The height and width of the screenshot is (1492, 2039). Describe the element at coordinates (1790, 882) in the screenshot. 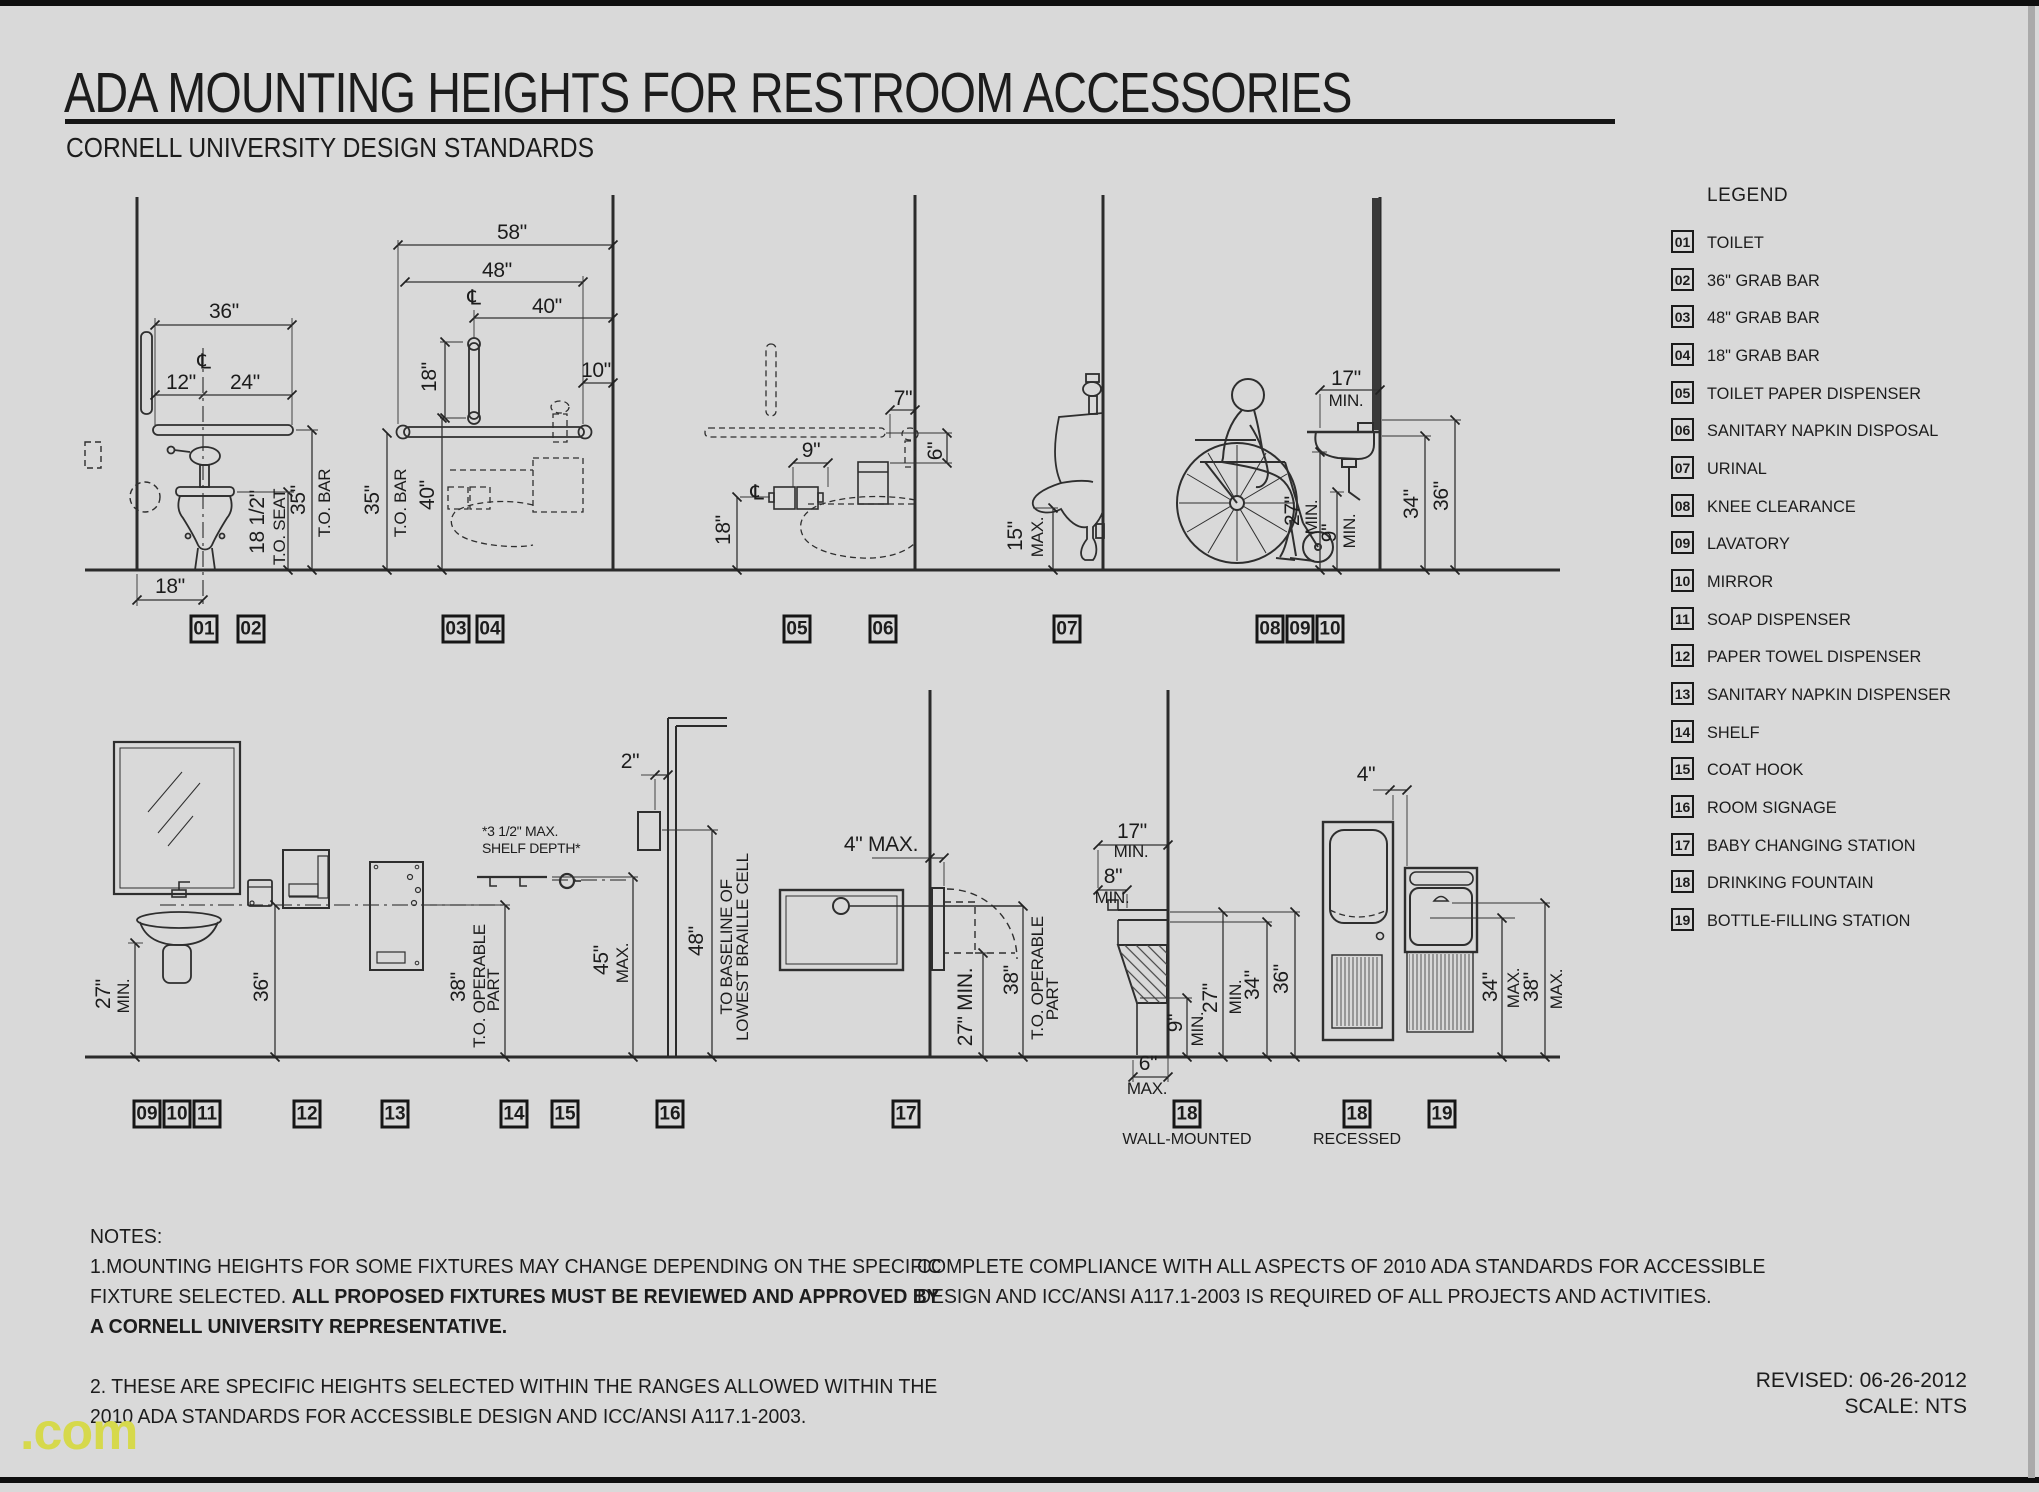

I see `legend-label: DRINKING FOUNTAIN` at that location.